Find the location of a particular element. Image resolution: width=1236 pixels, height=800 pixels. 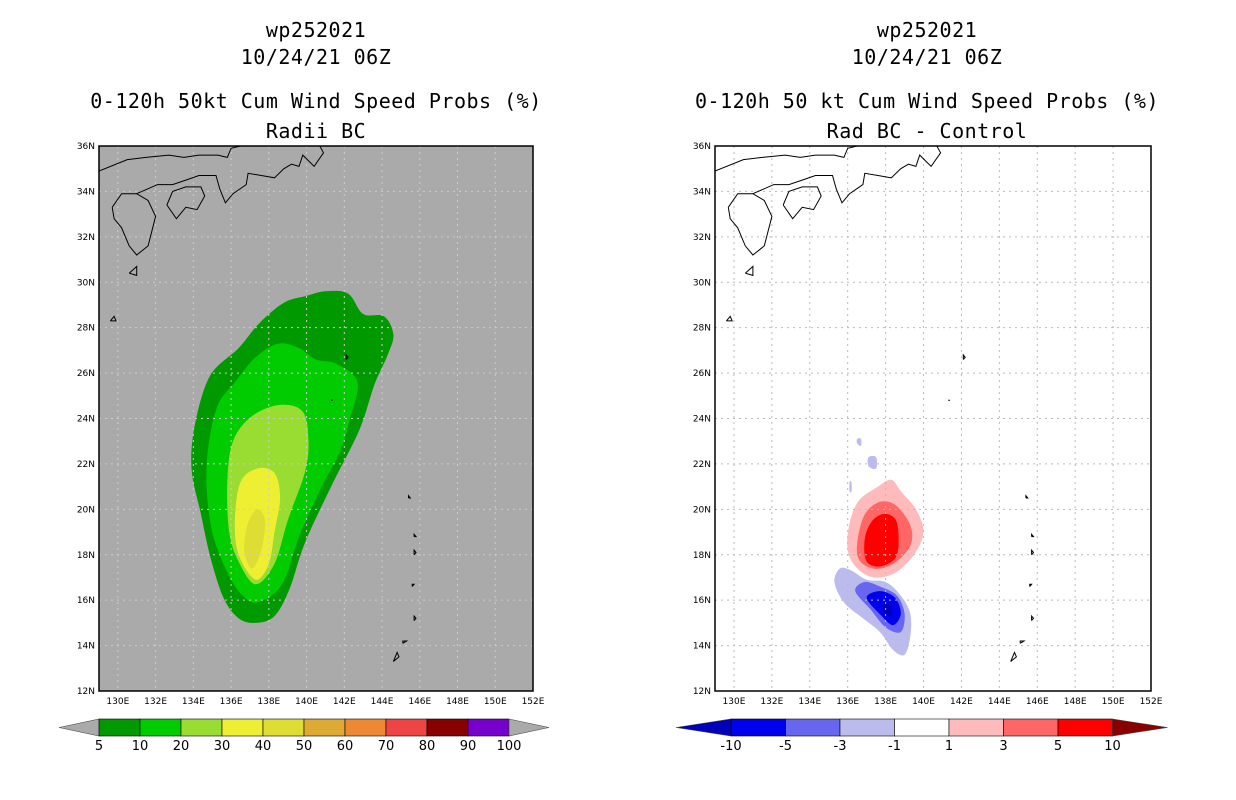

left-x-tick-label: 140E is located at coordinates (306, 702).